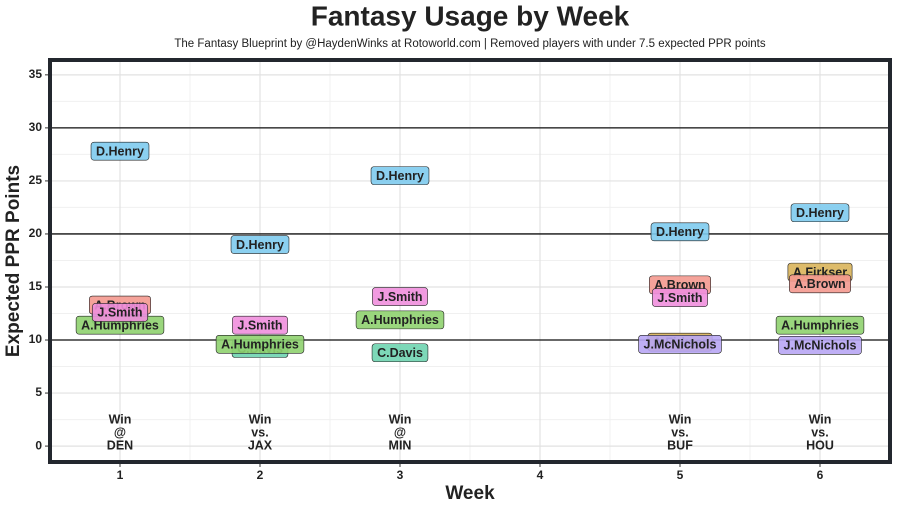  Describe the element at coordinates (820, 445) in the screenshot. I see `annotation: HOU` at that location.